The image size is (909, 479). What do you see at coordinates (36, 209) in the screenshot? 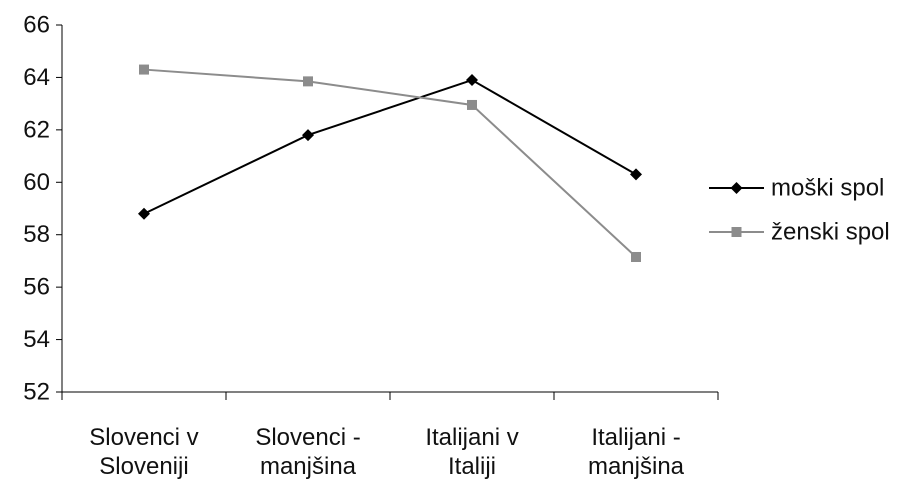
I see `y-axis-tick-labels: 52 54 56 58 60 62 64 66` at bounding box center [36, 209].